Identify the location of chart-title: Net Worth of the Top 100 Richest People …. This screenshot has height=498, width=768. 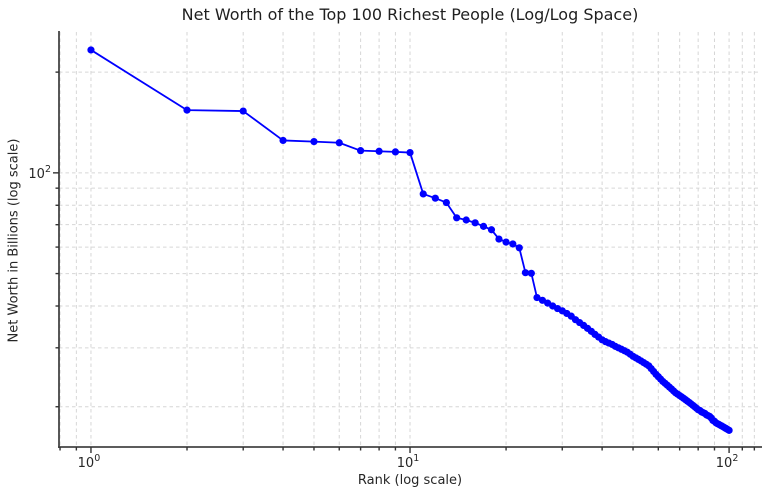
(410, 14).